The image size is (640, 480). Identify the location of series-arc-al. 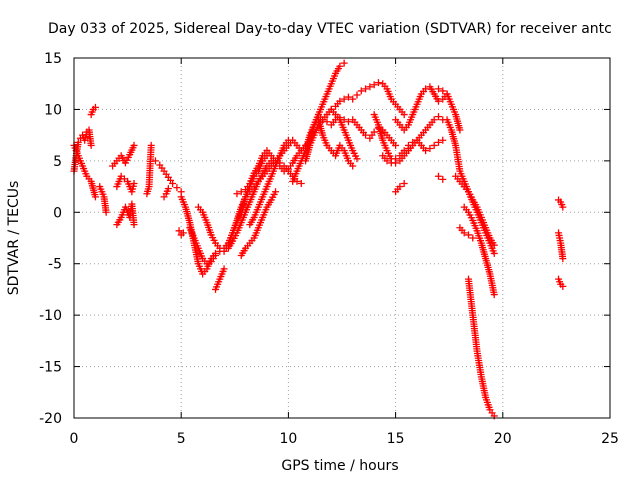
(561, 246).